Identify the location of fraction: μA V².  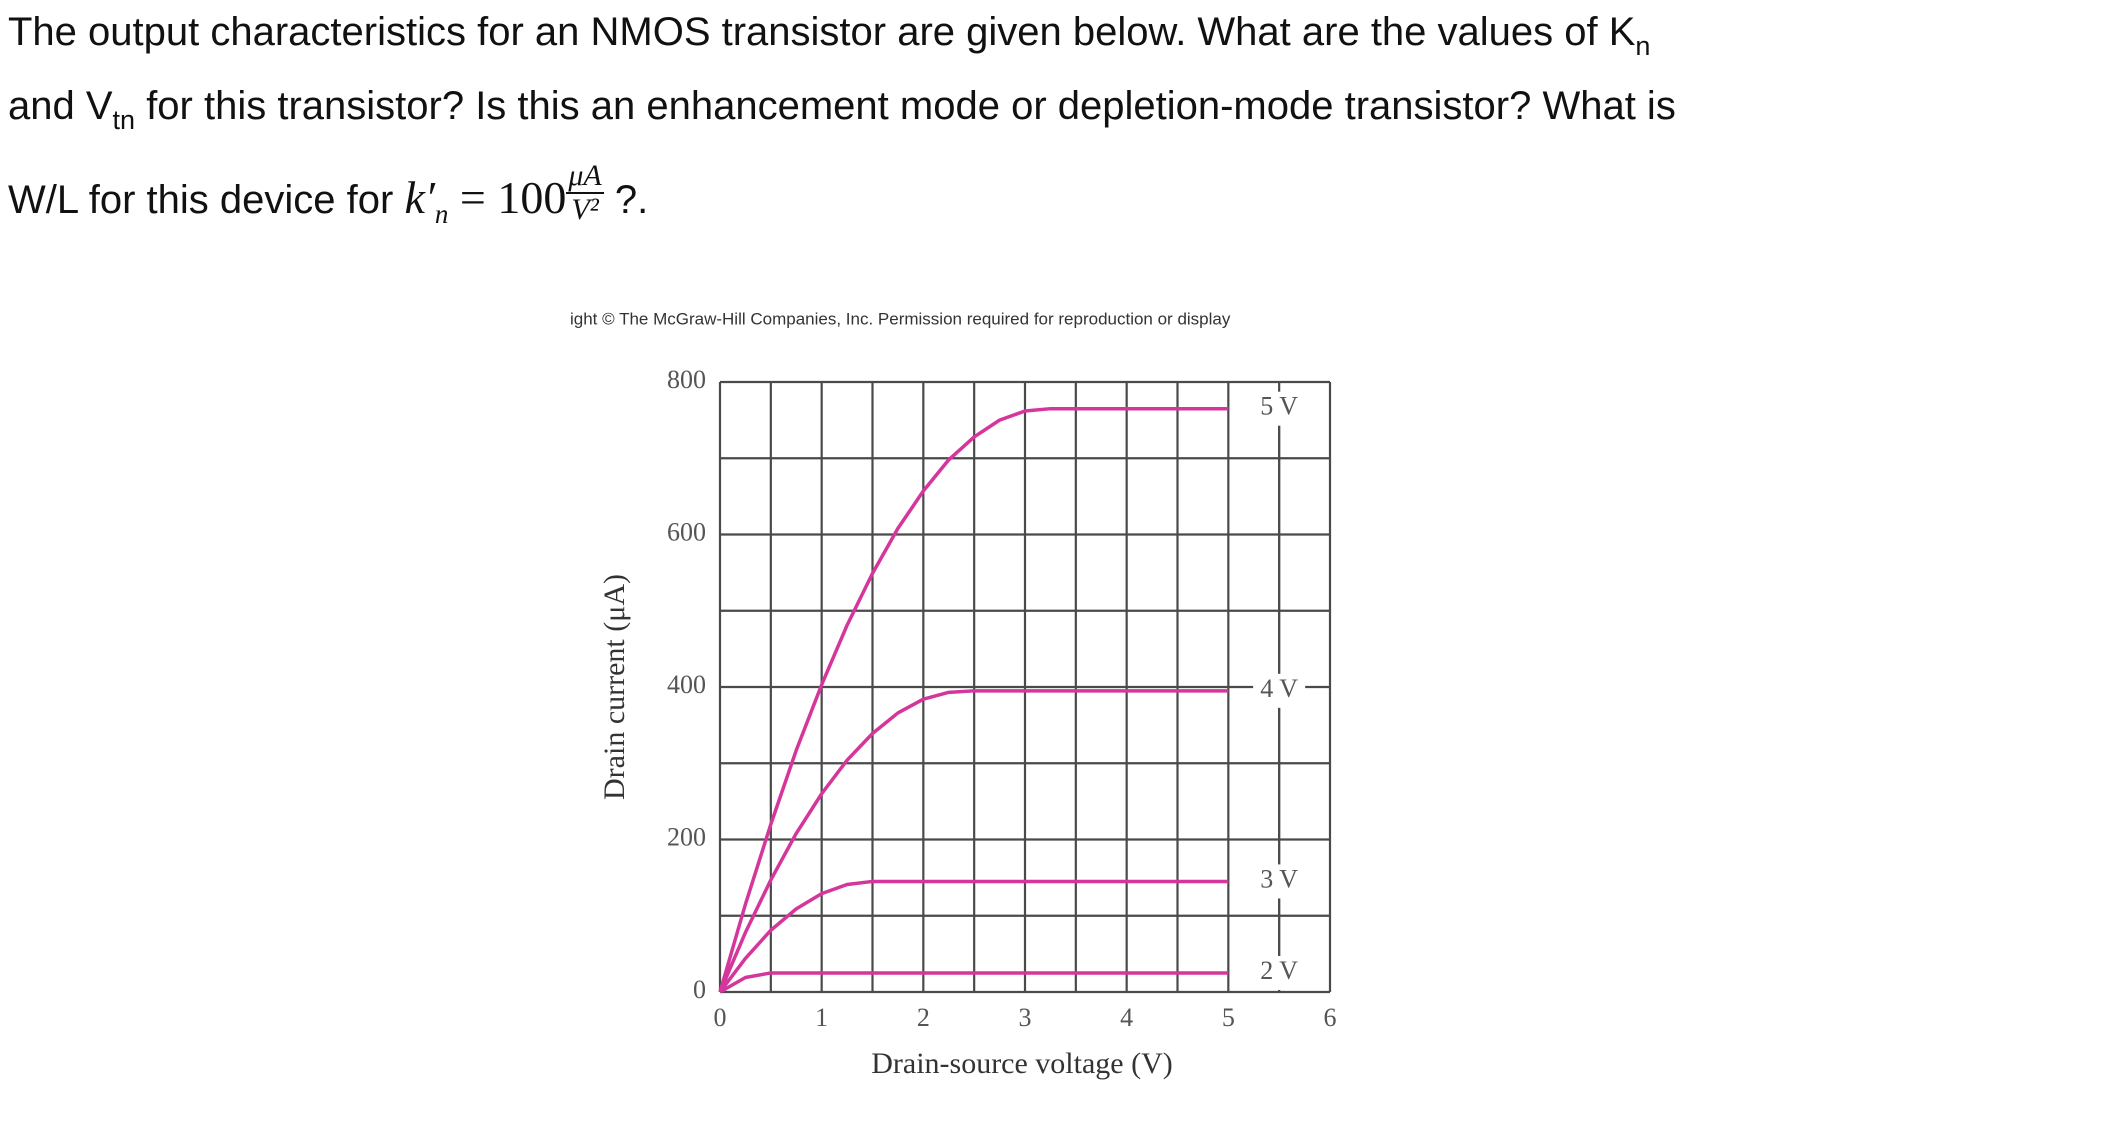
(585, 192).